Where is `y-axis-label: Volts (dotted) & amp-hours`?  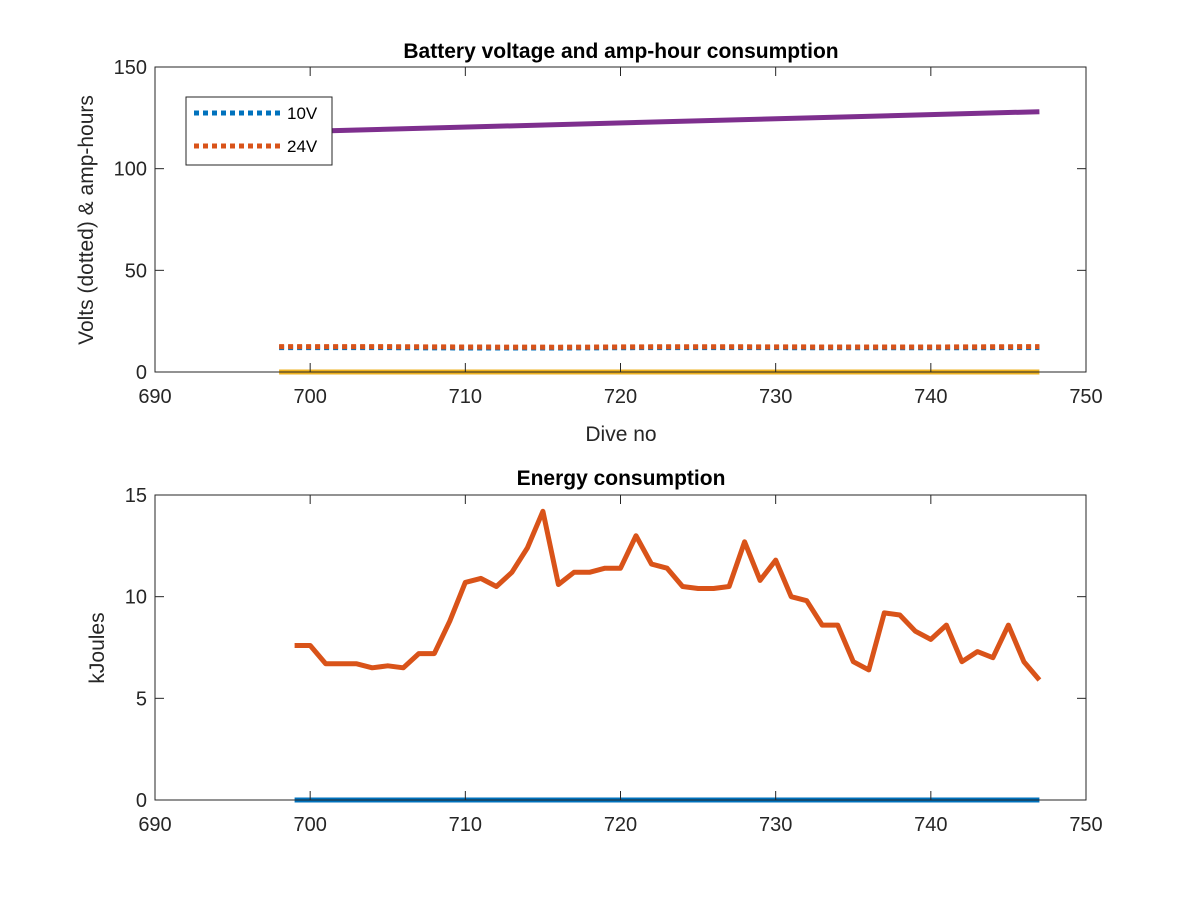 y-axis-label: Volts (dotted) & amp-hours is located at coordinates (86, 220).